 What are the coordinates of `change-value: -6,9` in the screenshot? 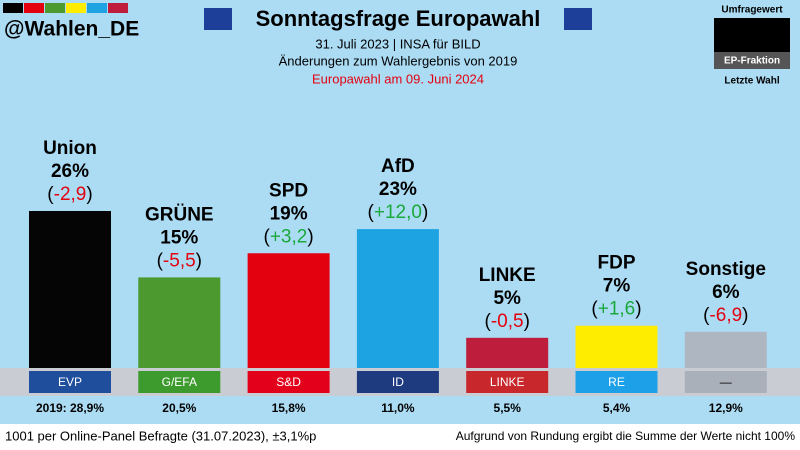 It's located at (725, 315).